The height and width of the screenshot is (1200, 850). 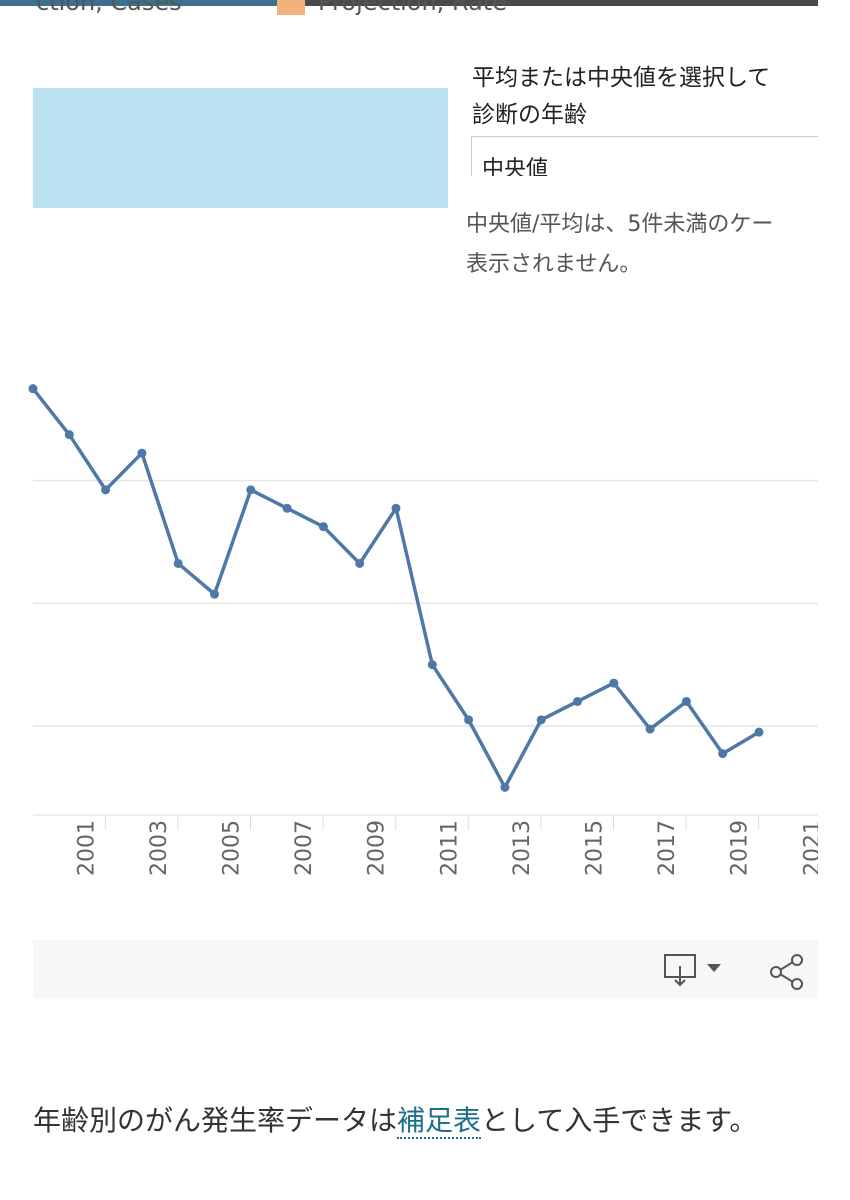 What do you see at coordinates (69, 435) in the screenshot?
I see `data-point-2001` at bounding box center [69, 435].